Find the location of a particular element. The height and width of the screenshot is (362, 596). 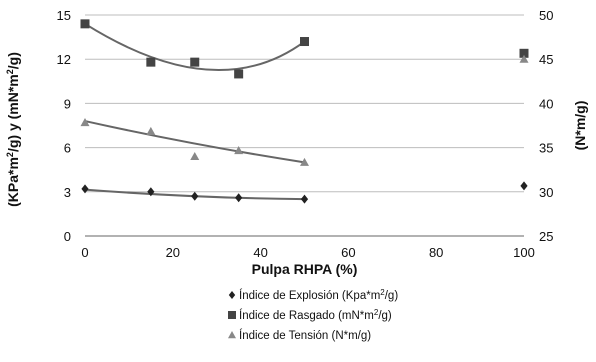

trendline-tension is located at coordinates (194, 142).